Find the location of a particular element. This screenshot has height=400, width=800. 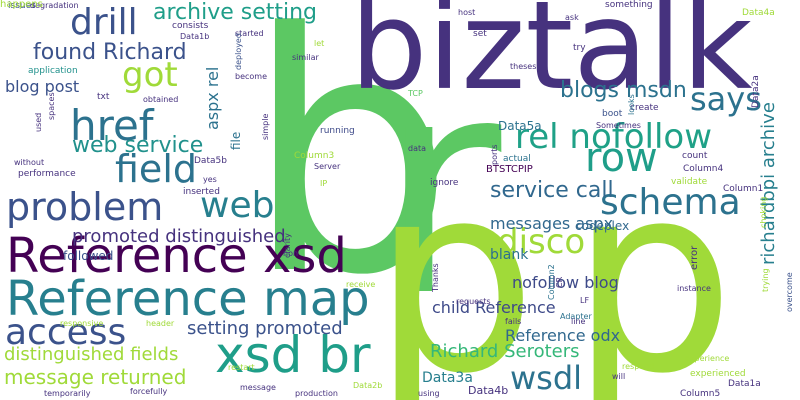

cloud-word: trying is located at coordinates (765, 280).